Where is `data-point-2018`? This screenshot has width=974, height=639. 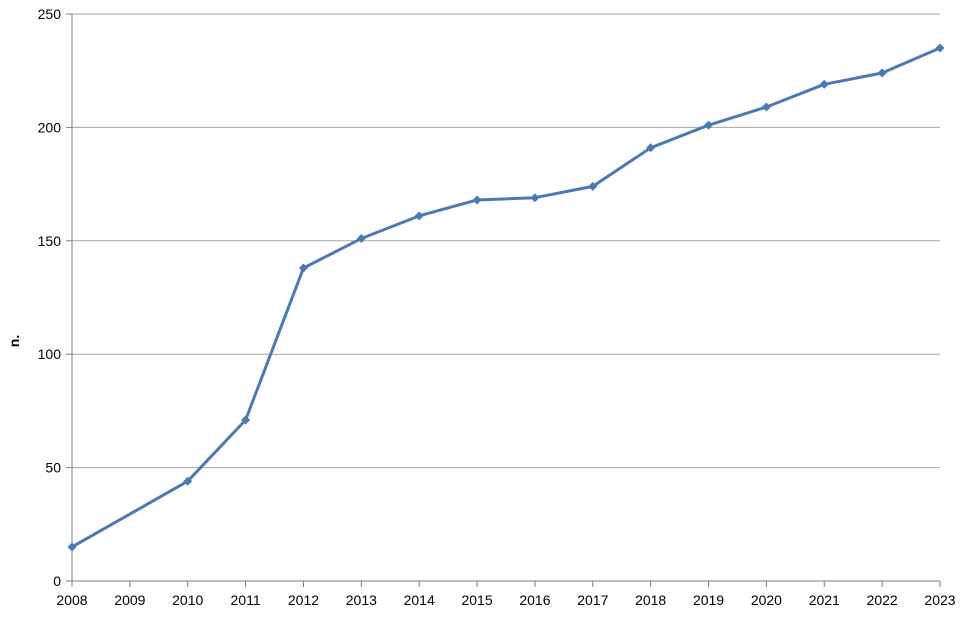
data-point-2018 is located at coordinates (651, 148).